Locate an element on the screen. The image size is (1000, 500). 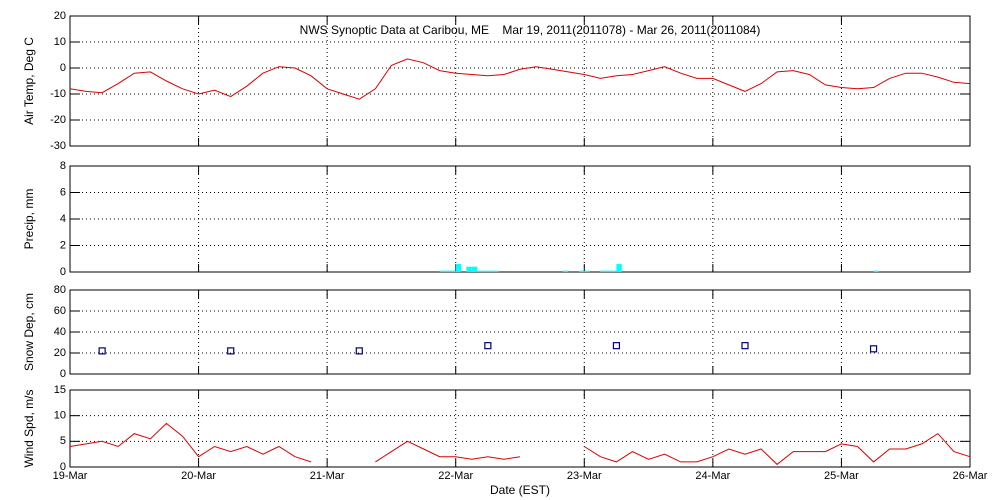
x-tick-label: 23-Mar is located at coordinates (584, 476).